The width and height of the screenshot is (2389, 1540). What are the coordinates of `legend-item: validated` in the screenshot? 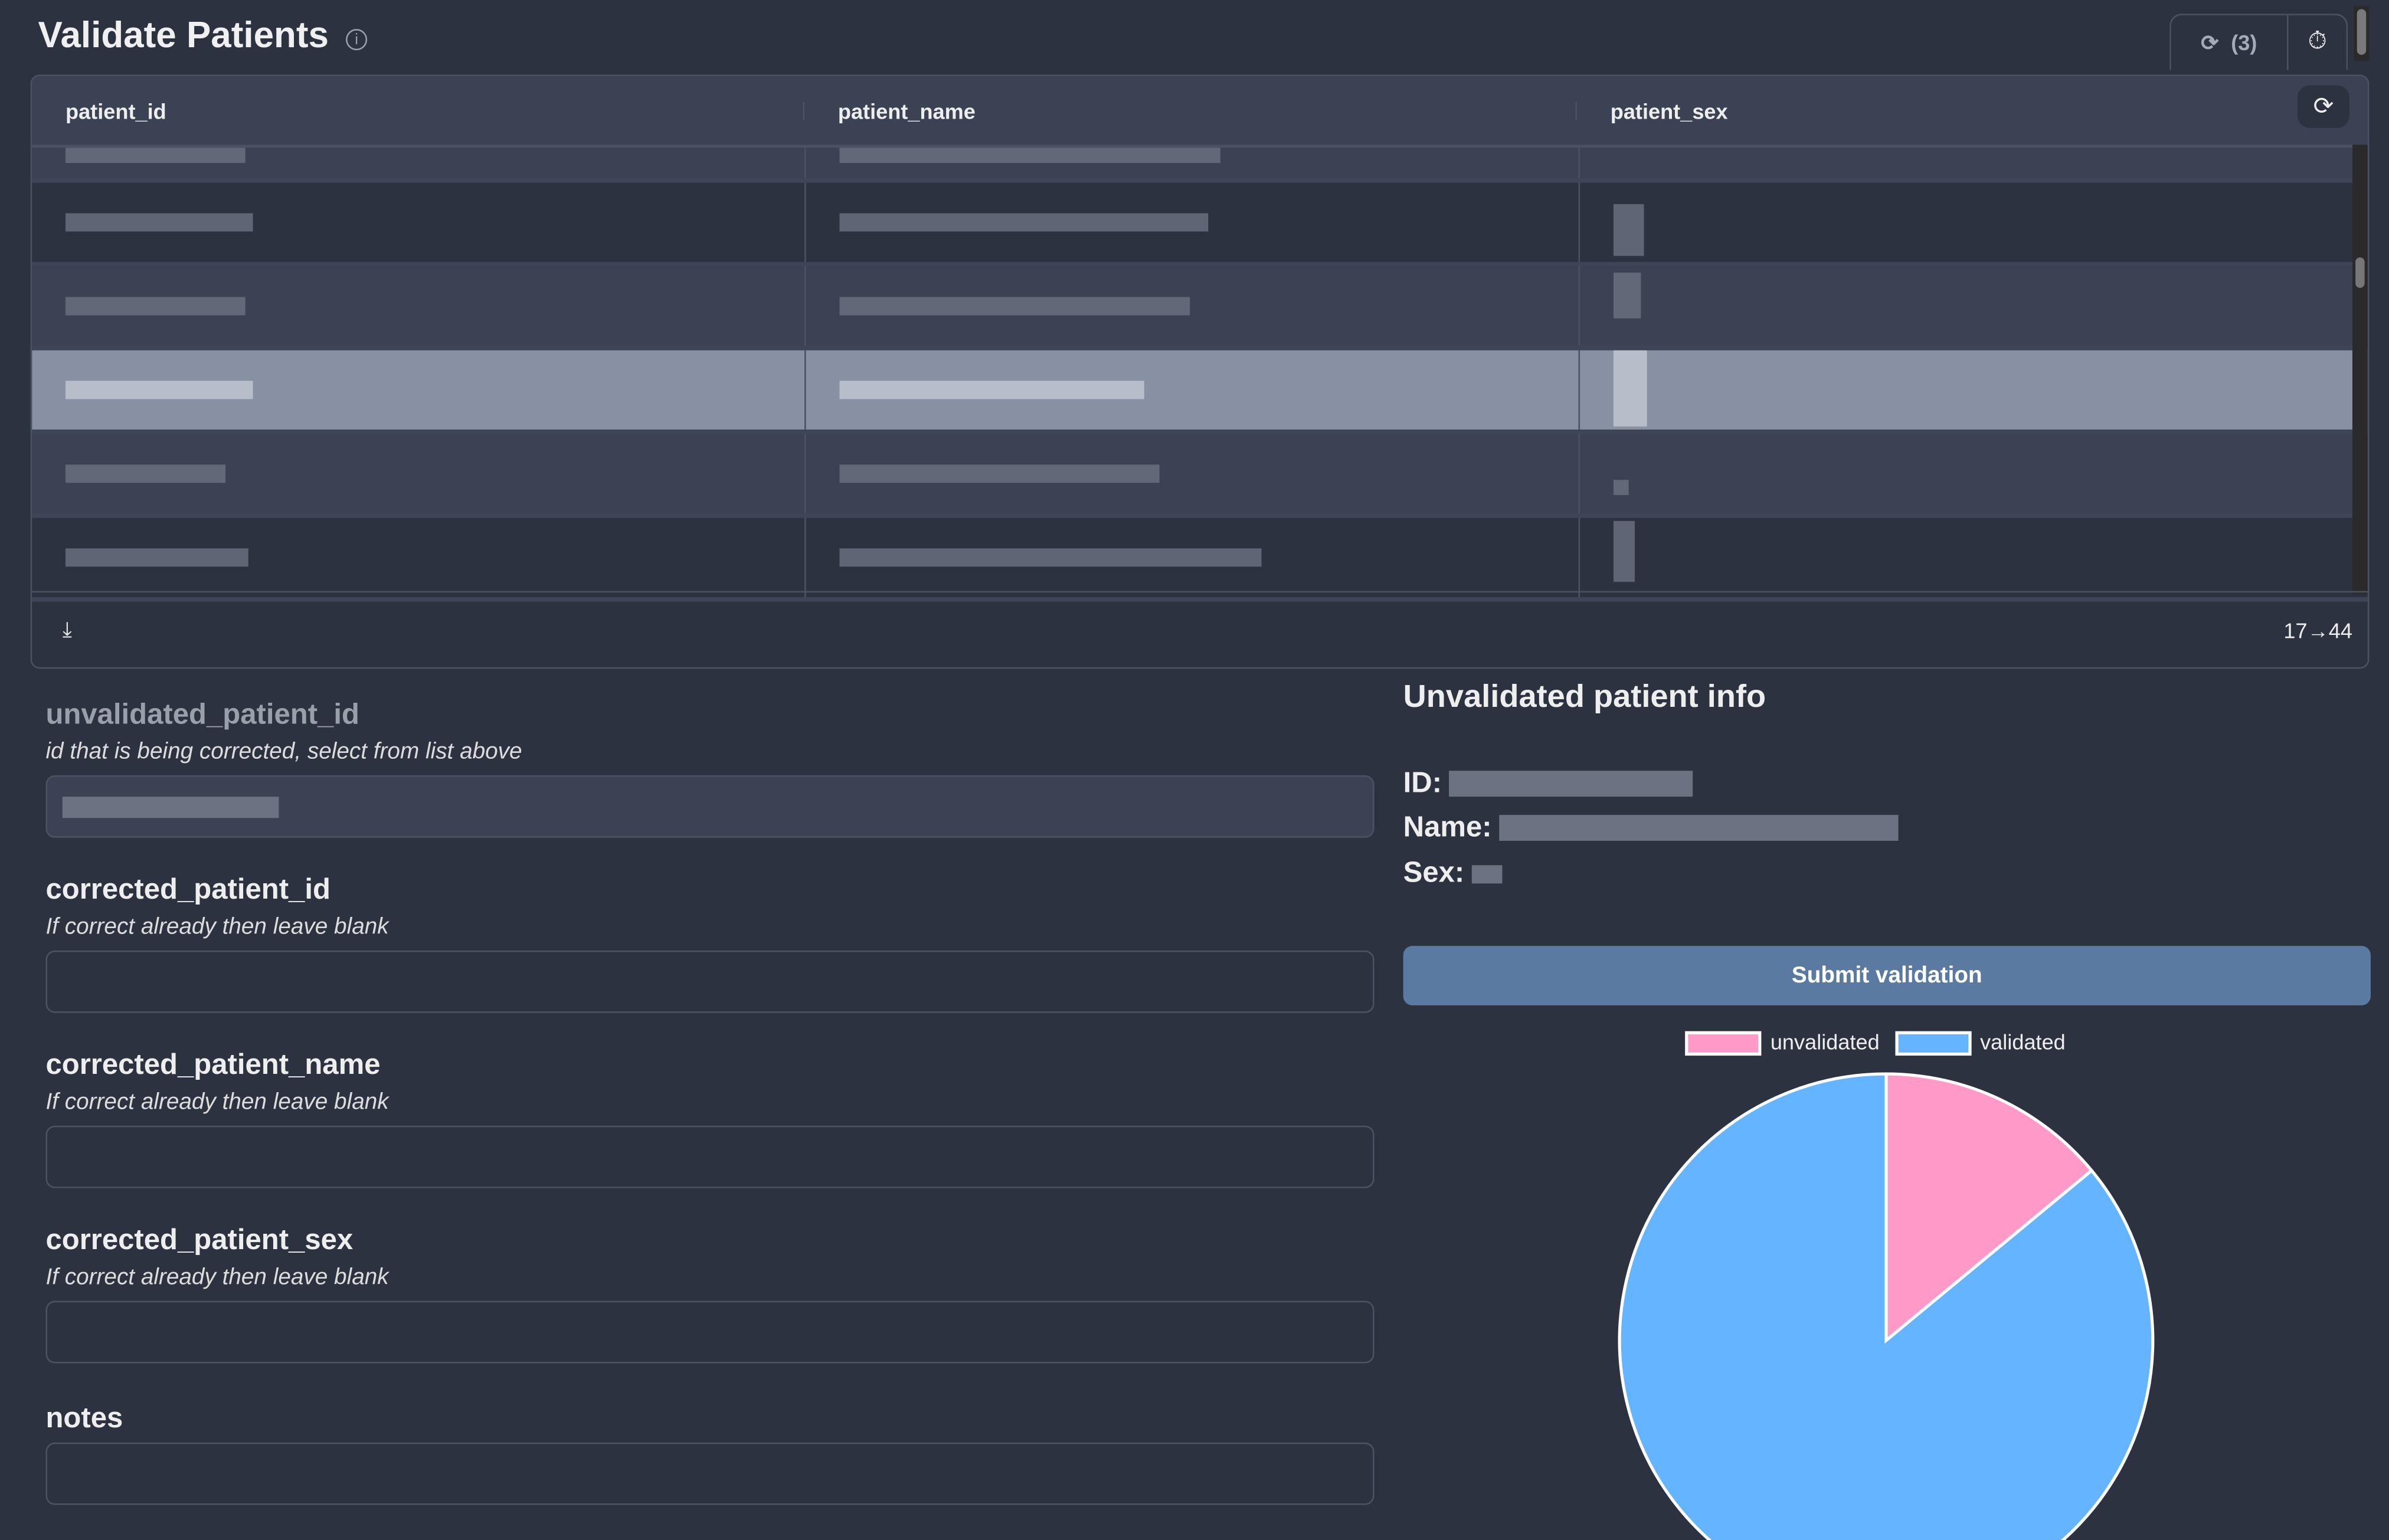 It's located at (1980, 1043).